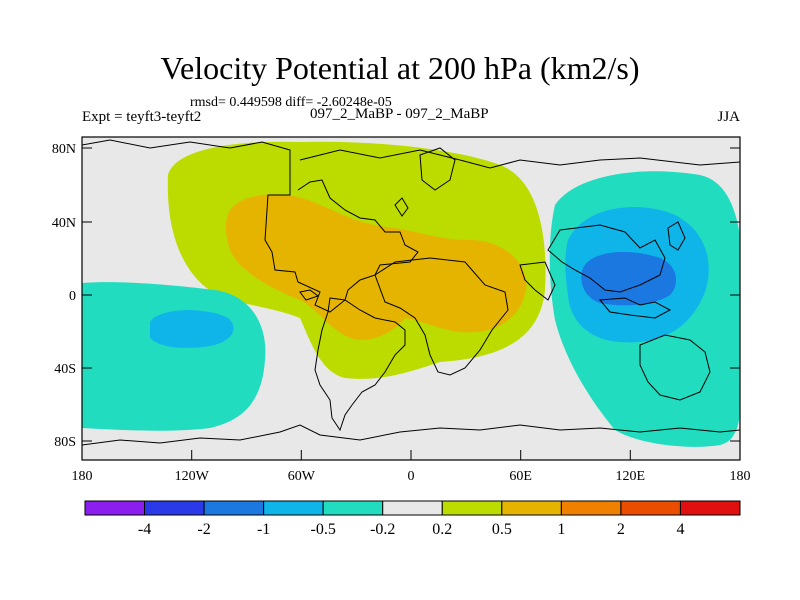 This screenshot has height=600, width=800. Describe the element at coordinates (676, 236) in the screenshot. I see `coastline-japan` at that location.